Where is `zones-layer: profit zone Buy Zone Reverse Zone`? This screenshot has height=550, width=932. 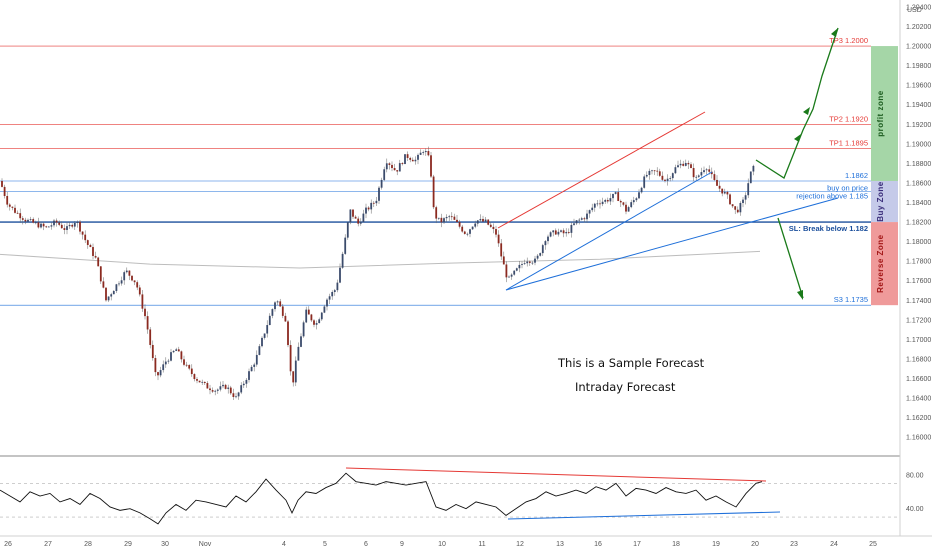 zones-layer: profit zone Buy Zone Reverse Zone is located at coordinates (884, 176).